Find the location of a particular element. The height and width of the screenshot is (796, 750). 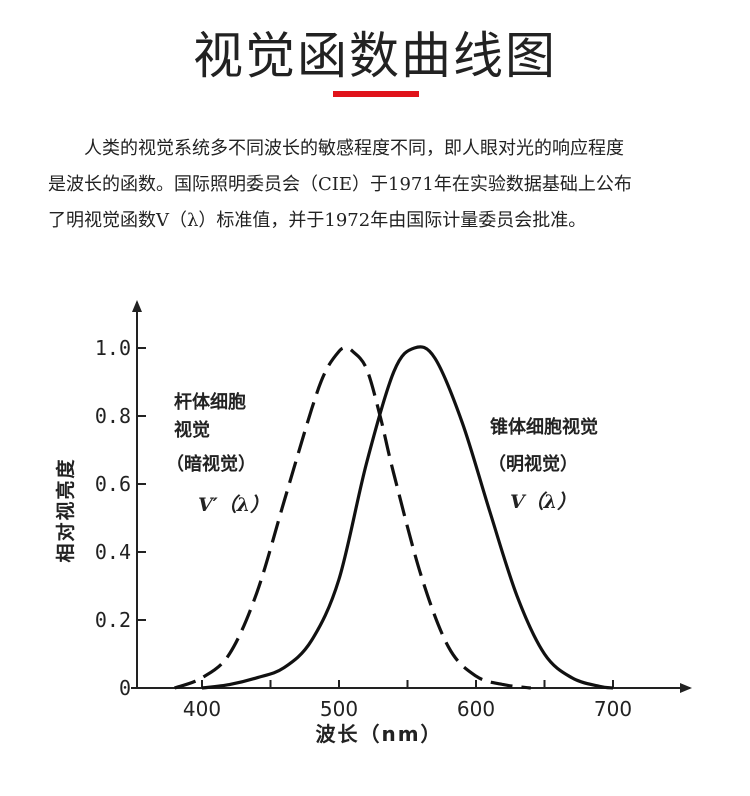

rod-label-line-1: 杆体细胞 is located at coordinates (210, 402).